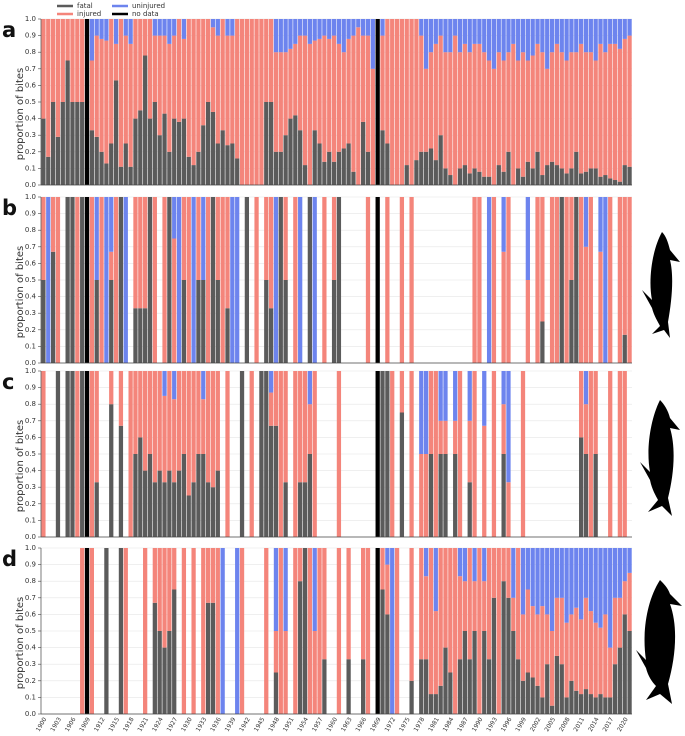  Describe the element at coordinates (31, 85) in the screenshot. I see `y-tick-label: 0.6` at that location.